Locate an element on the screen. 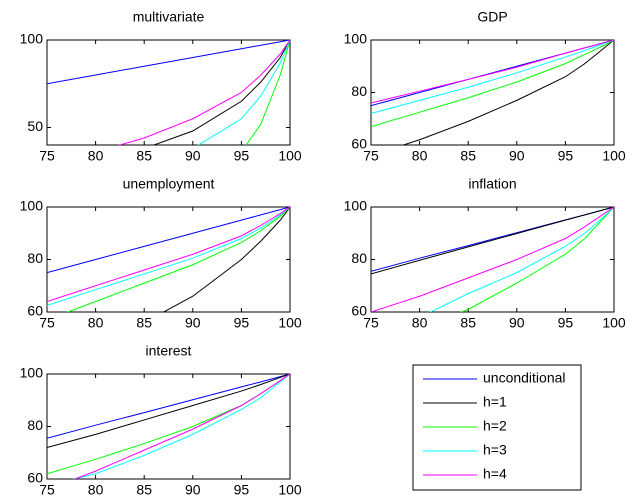 The height and width of the screenshot is (504, 635). legend-label: unconditional is located at coordinates (524, 378).